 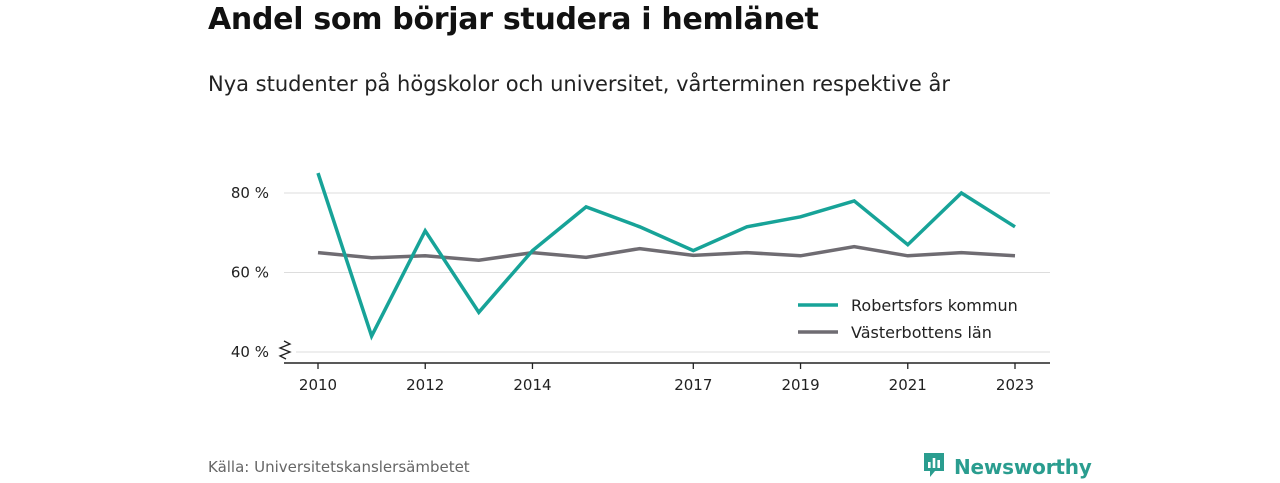 I want to click on chart-title: Andel som börjar studera i hemlänet, so click(x=513, y=19).